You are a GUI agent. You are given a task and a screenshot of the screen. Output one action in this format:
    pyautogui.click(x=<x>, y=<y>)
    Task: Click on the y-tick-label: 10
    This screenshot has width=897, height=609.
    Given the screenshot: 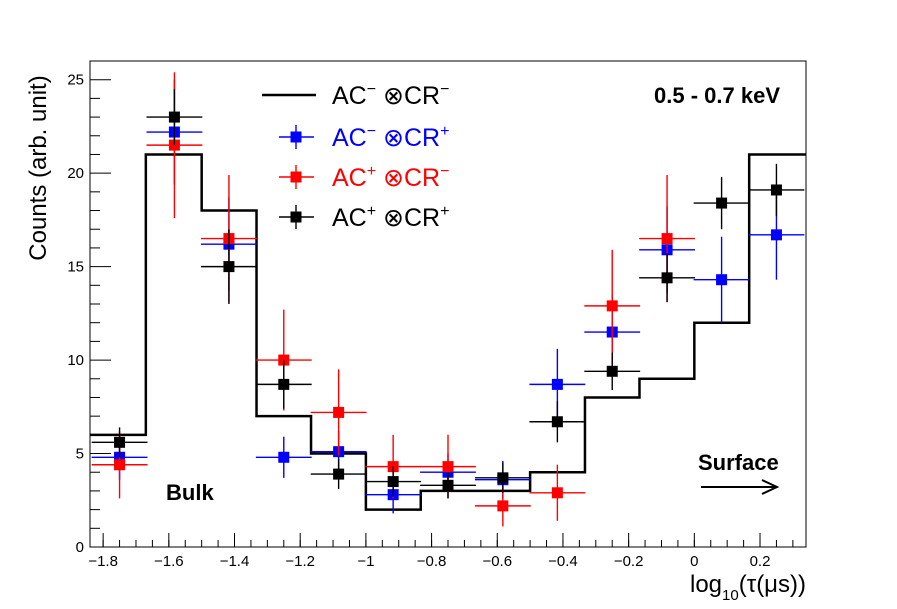 What is the action you would take?
    pyautogui.click(x=75, y=360)
    